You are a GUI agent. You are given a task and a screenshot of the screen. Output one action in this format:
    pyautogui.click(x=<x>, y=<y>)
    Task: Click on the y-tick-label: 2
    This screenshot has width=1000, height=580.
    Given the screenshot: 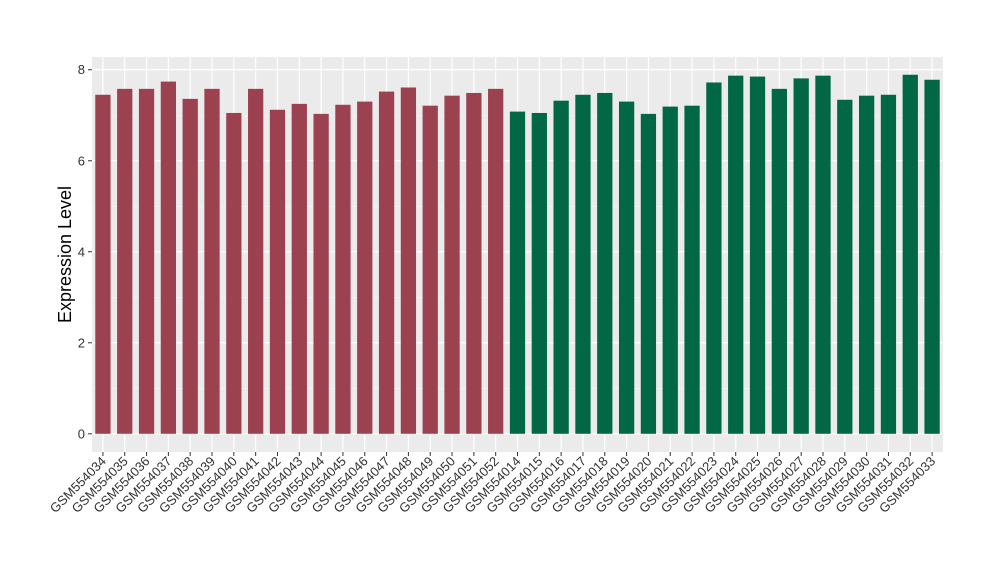 What is the action you would take?
    pyautogui.click(x=81, y=342)
    